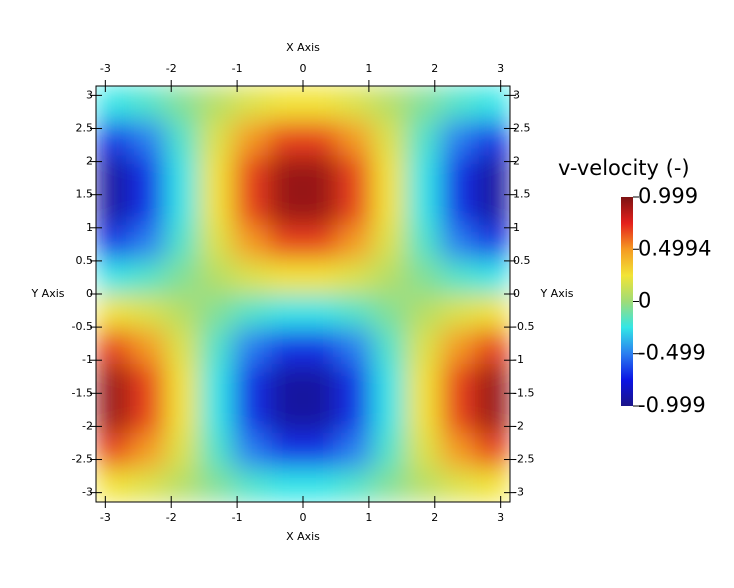 Image resolution: width=734 pixels, height=588 pixels. What do you see at coordinates (237, 68) in the screenshot?
I see `x-tick-label: -1` at bounding box center [237, 68].